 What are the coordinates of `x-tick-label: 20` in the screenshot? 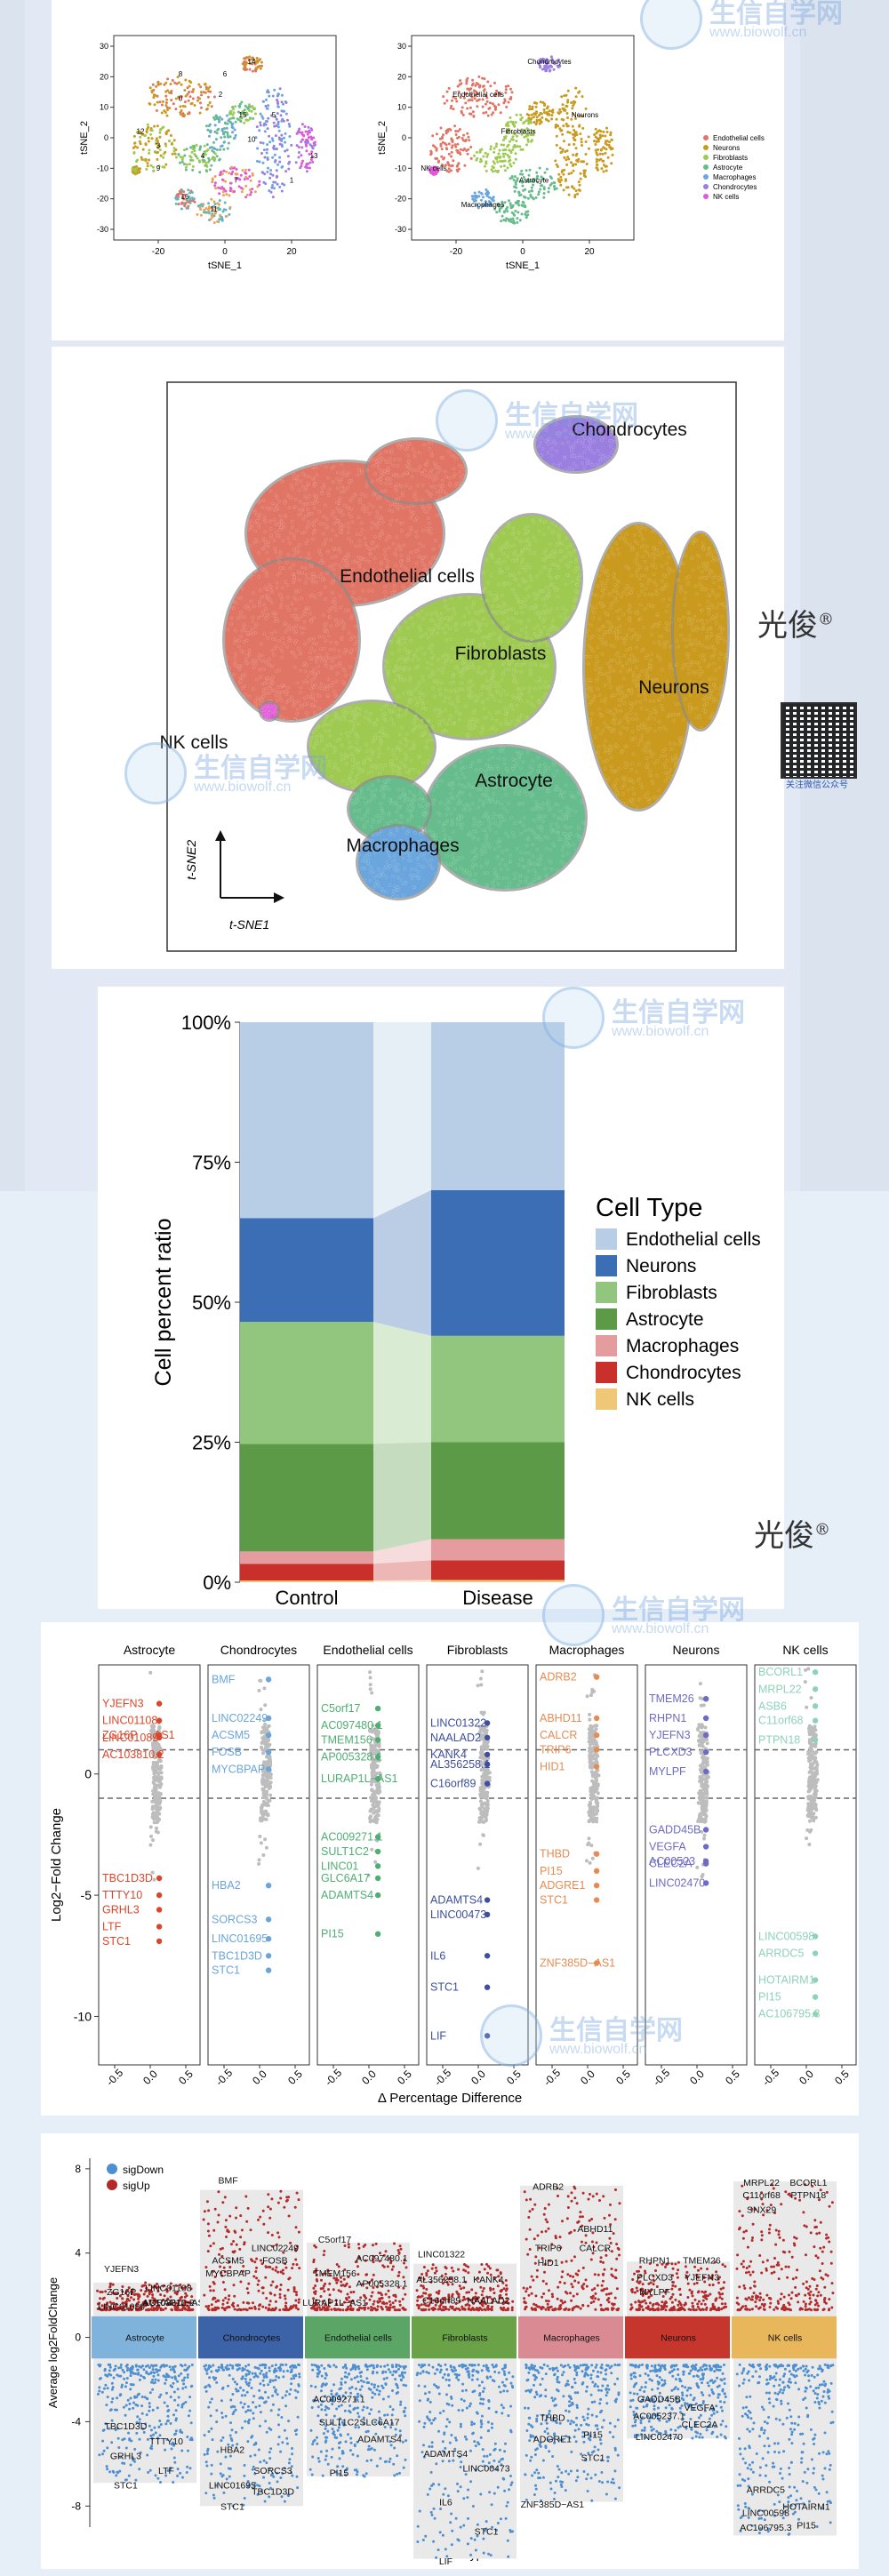 It's located at (291, 252).